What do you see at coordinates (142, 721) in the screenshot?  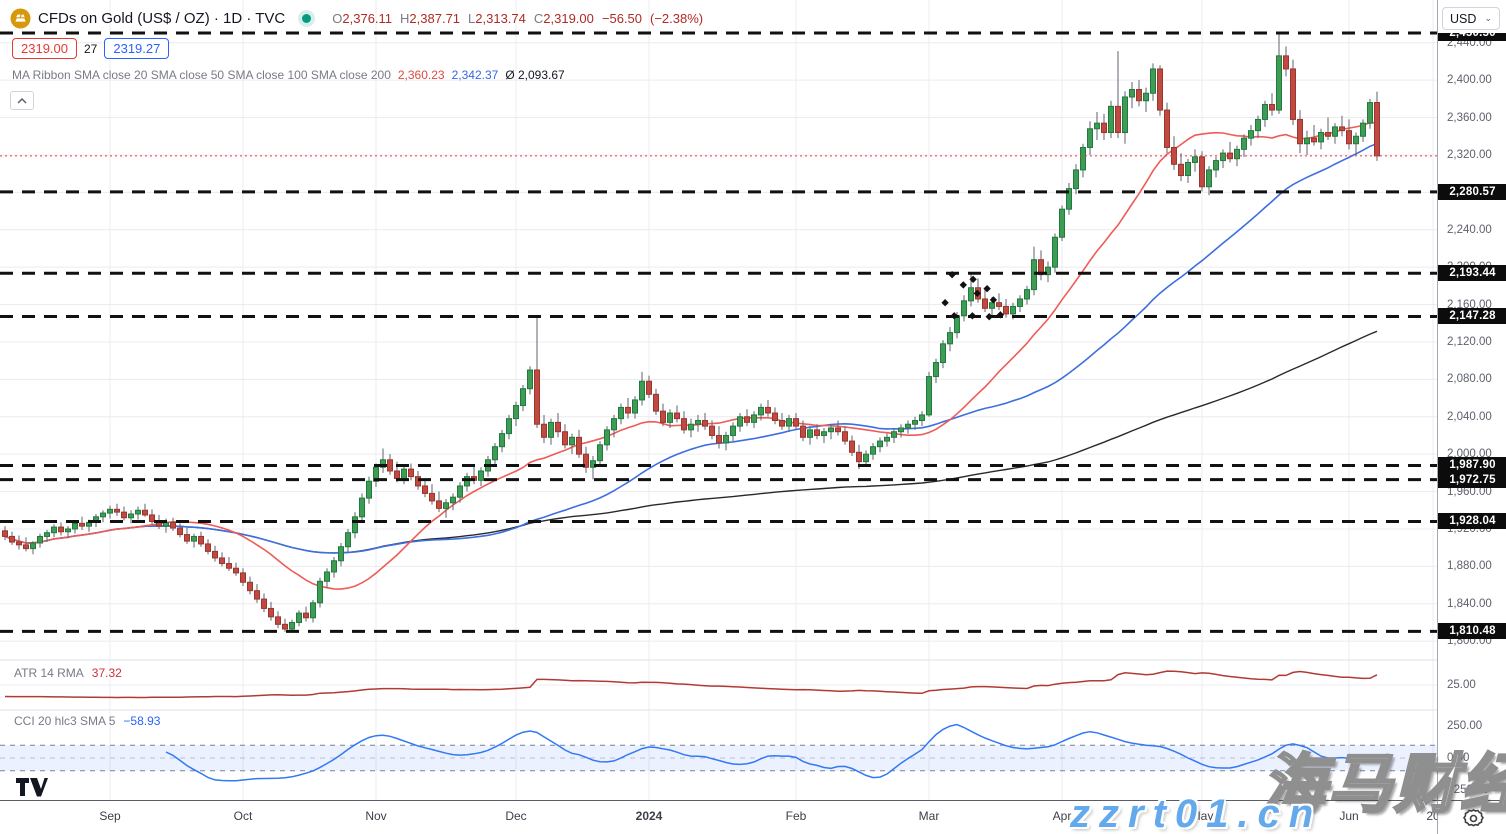 I see `cci-value: −58.93` at bounding box center [142, 721].